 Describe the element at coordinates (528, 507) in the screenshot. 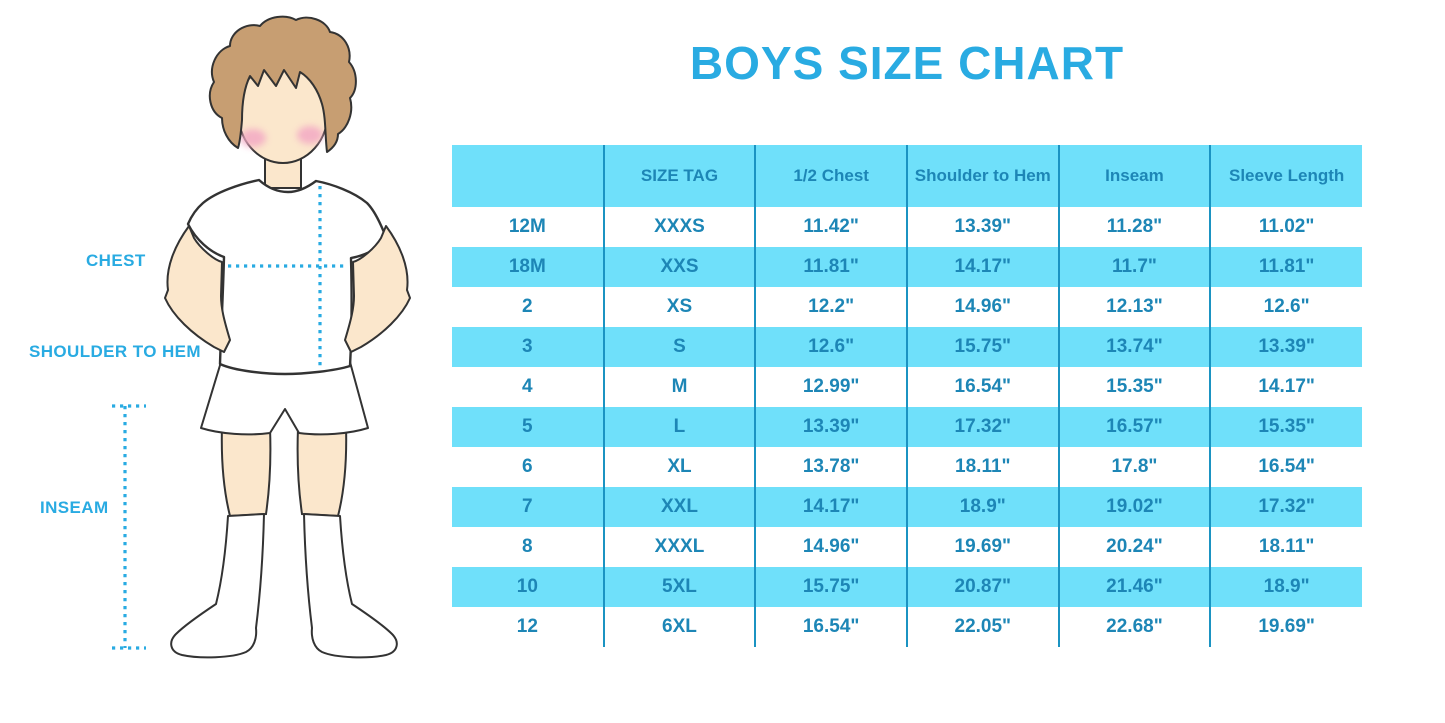

I see `size-row-label: 7` at that location.